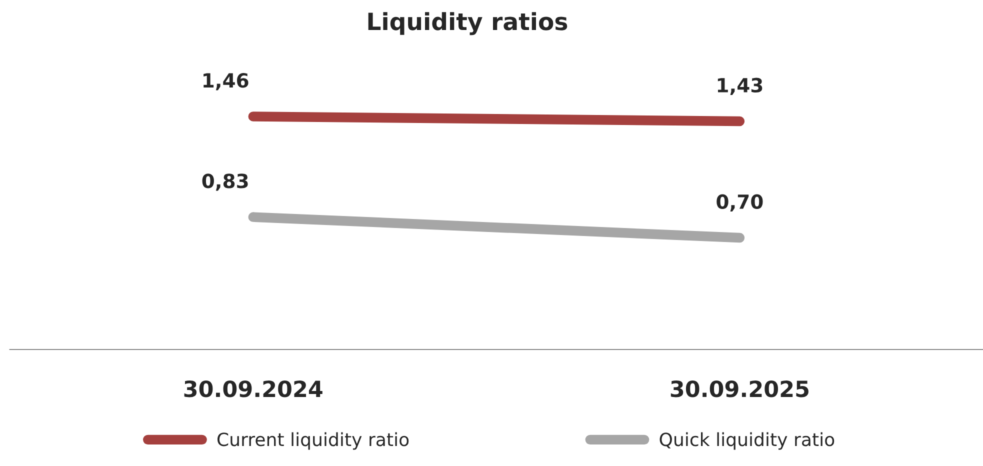  I want to click on legend-label: Quick liquidity ratio, so click(747, 441).